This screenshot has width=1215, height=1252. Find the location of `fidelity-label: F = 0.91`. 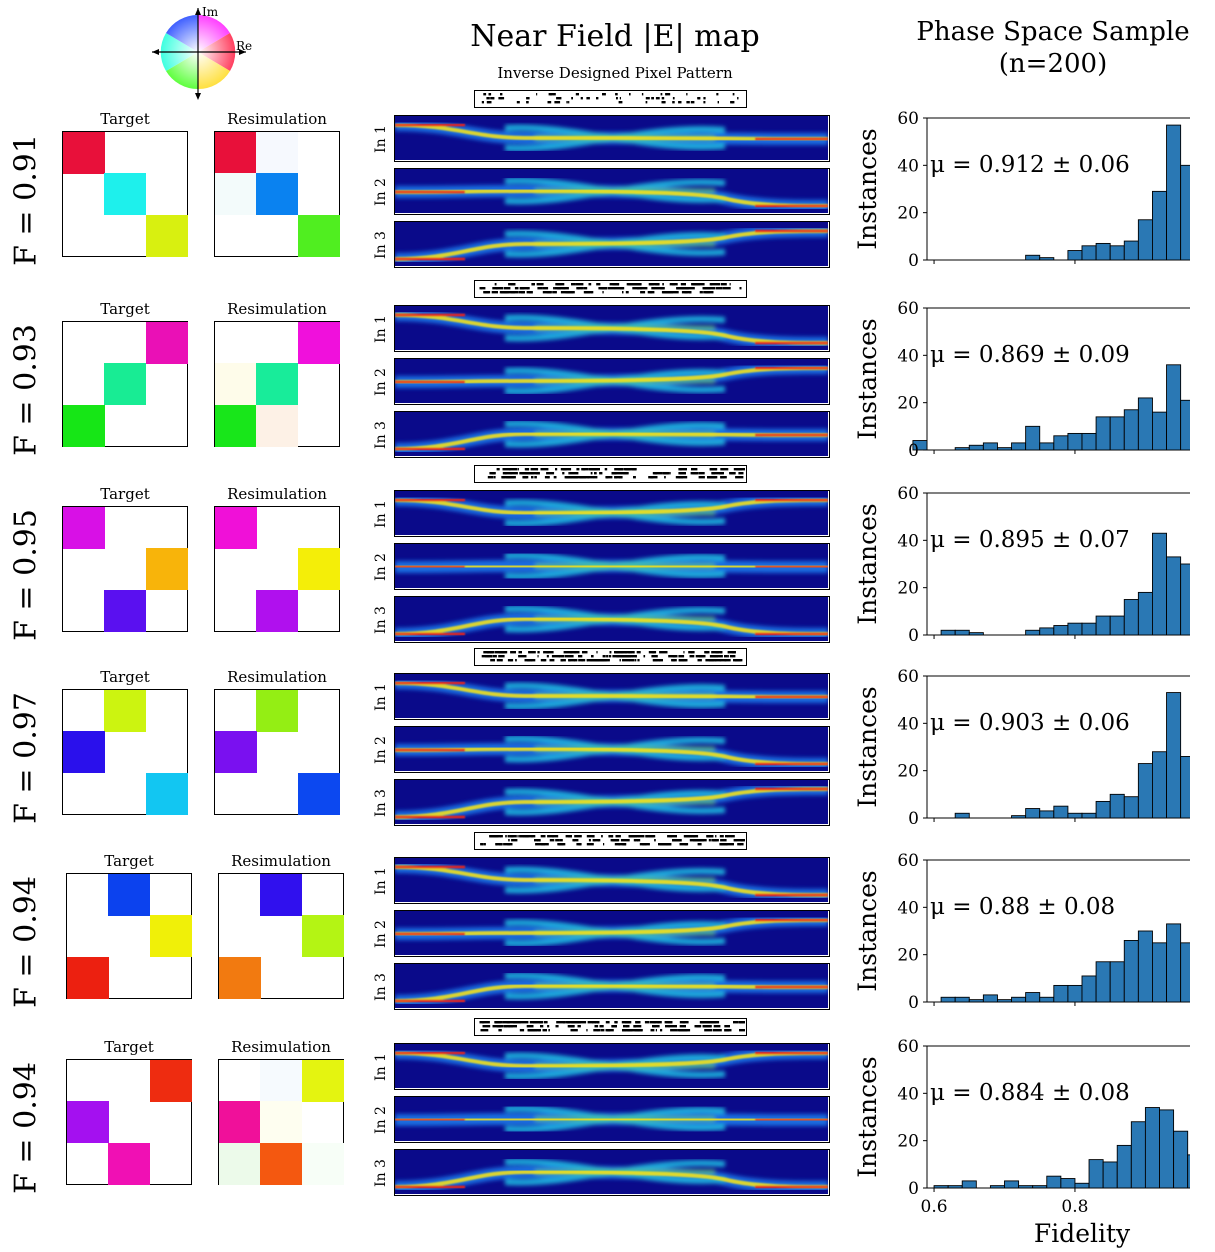

fidelity-label: F = 0.91 is located at coordinates (26, 200).